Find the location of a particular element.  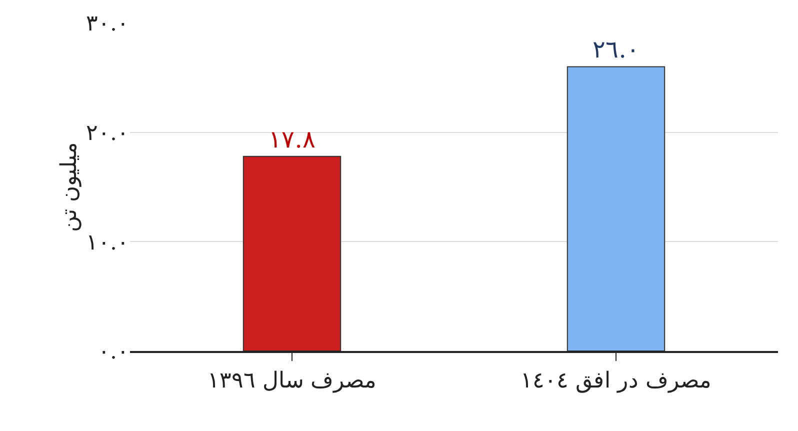

x-tick-label: مصرف در افق ١٤٠٤ is located at coordinates (616, 381).